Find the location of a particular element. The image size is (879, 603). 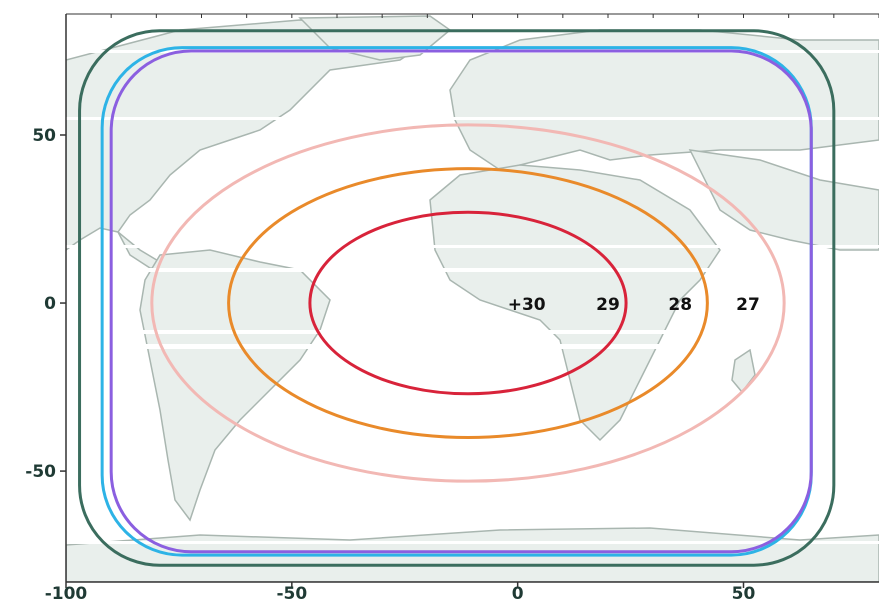

x-tick-label: 0 is located at coordinates (518, 593).